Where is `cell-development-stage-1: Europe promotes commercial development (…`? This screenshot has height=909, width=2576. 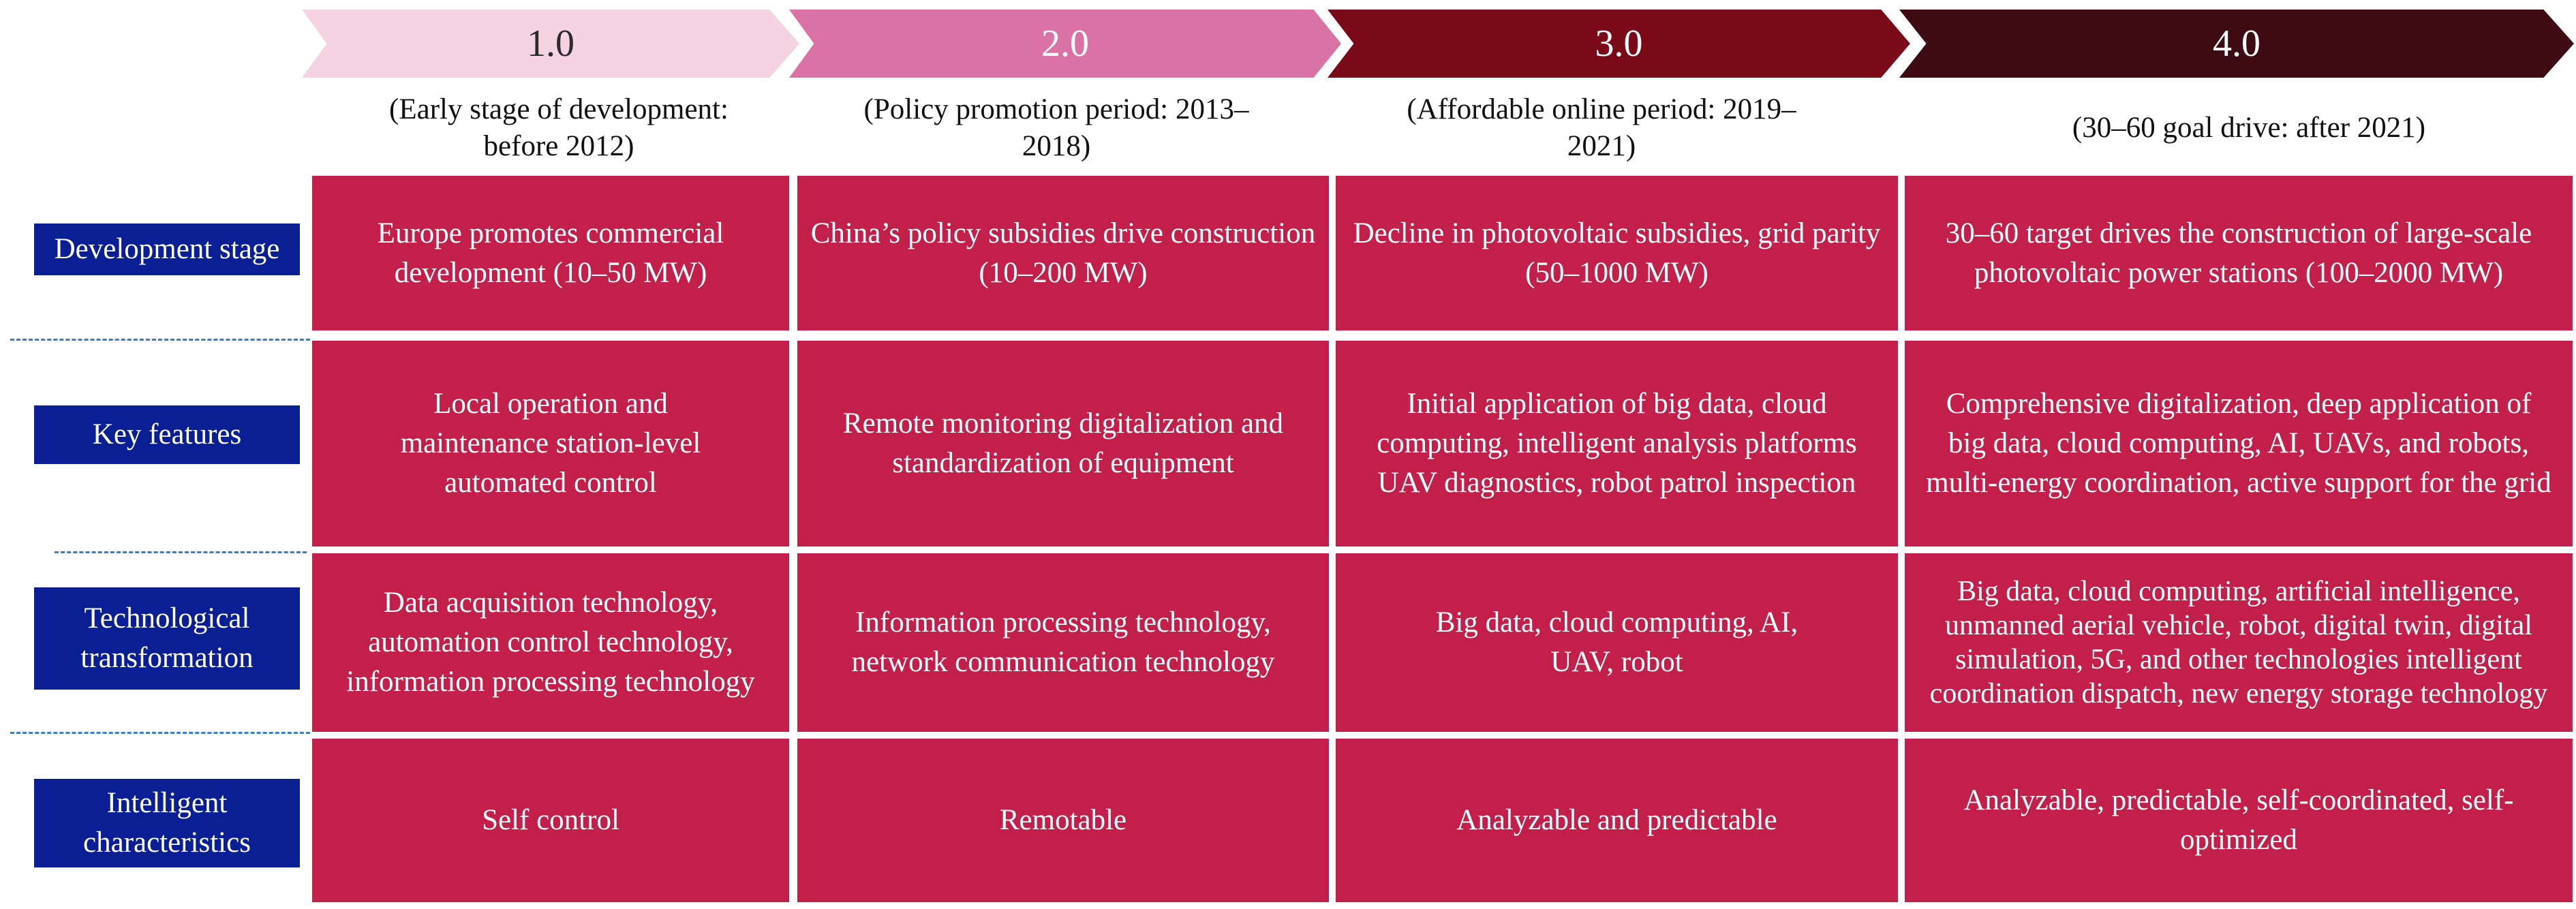 cell-development-stage-1: Europe promotes commercial development (… is located at coordinates (550, 253).